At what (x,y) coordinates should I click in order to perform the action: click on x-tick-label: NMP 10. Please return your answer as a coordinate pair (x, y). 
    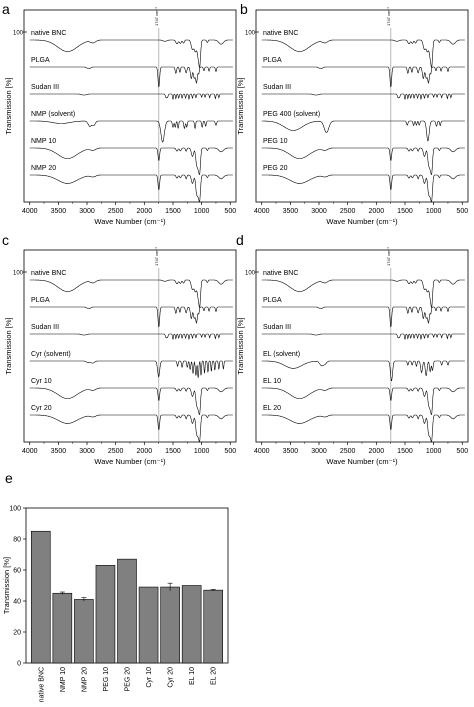
    Looking at the image, I should click on (63, 679).